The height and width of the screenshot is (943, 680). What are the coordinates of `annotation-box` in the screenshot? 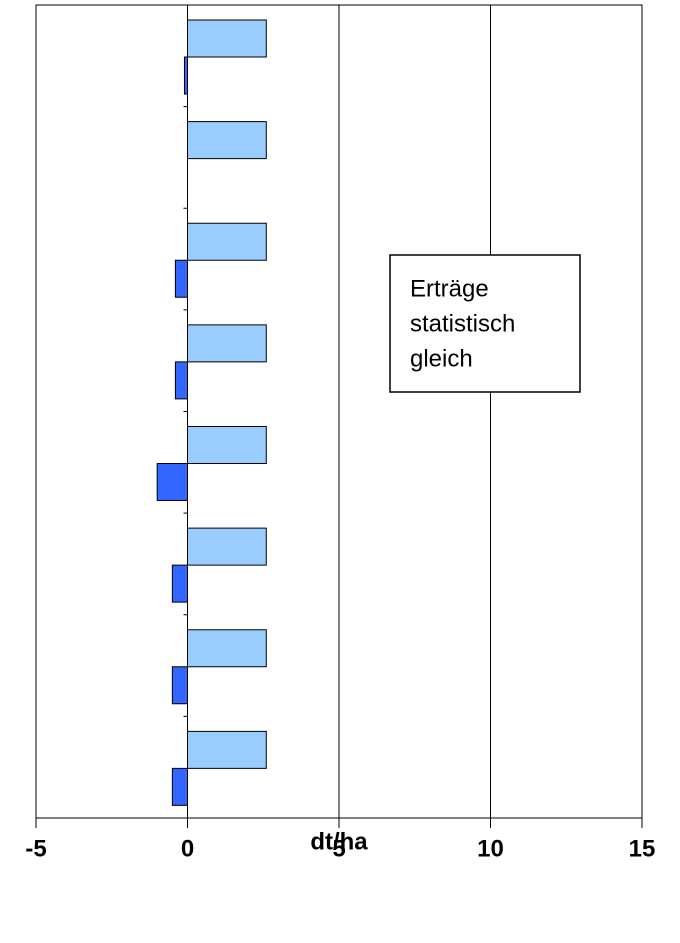 It's located at (485, 323).